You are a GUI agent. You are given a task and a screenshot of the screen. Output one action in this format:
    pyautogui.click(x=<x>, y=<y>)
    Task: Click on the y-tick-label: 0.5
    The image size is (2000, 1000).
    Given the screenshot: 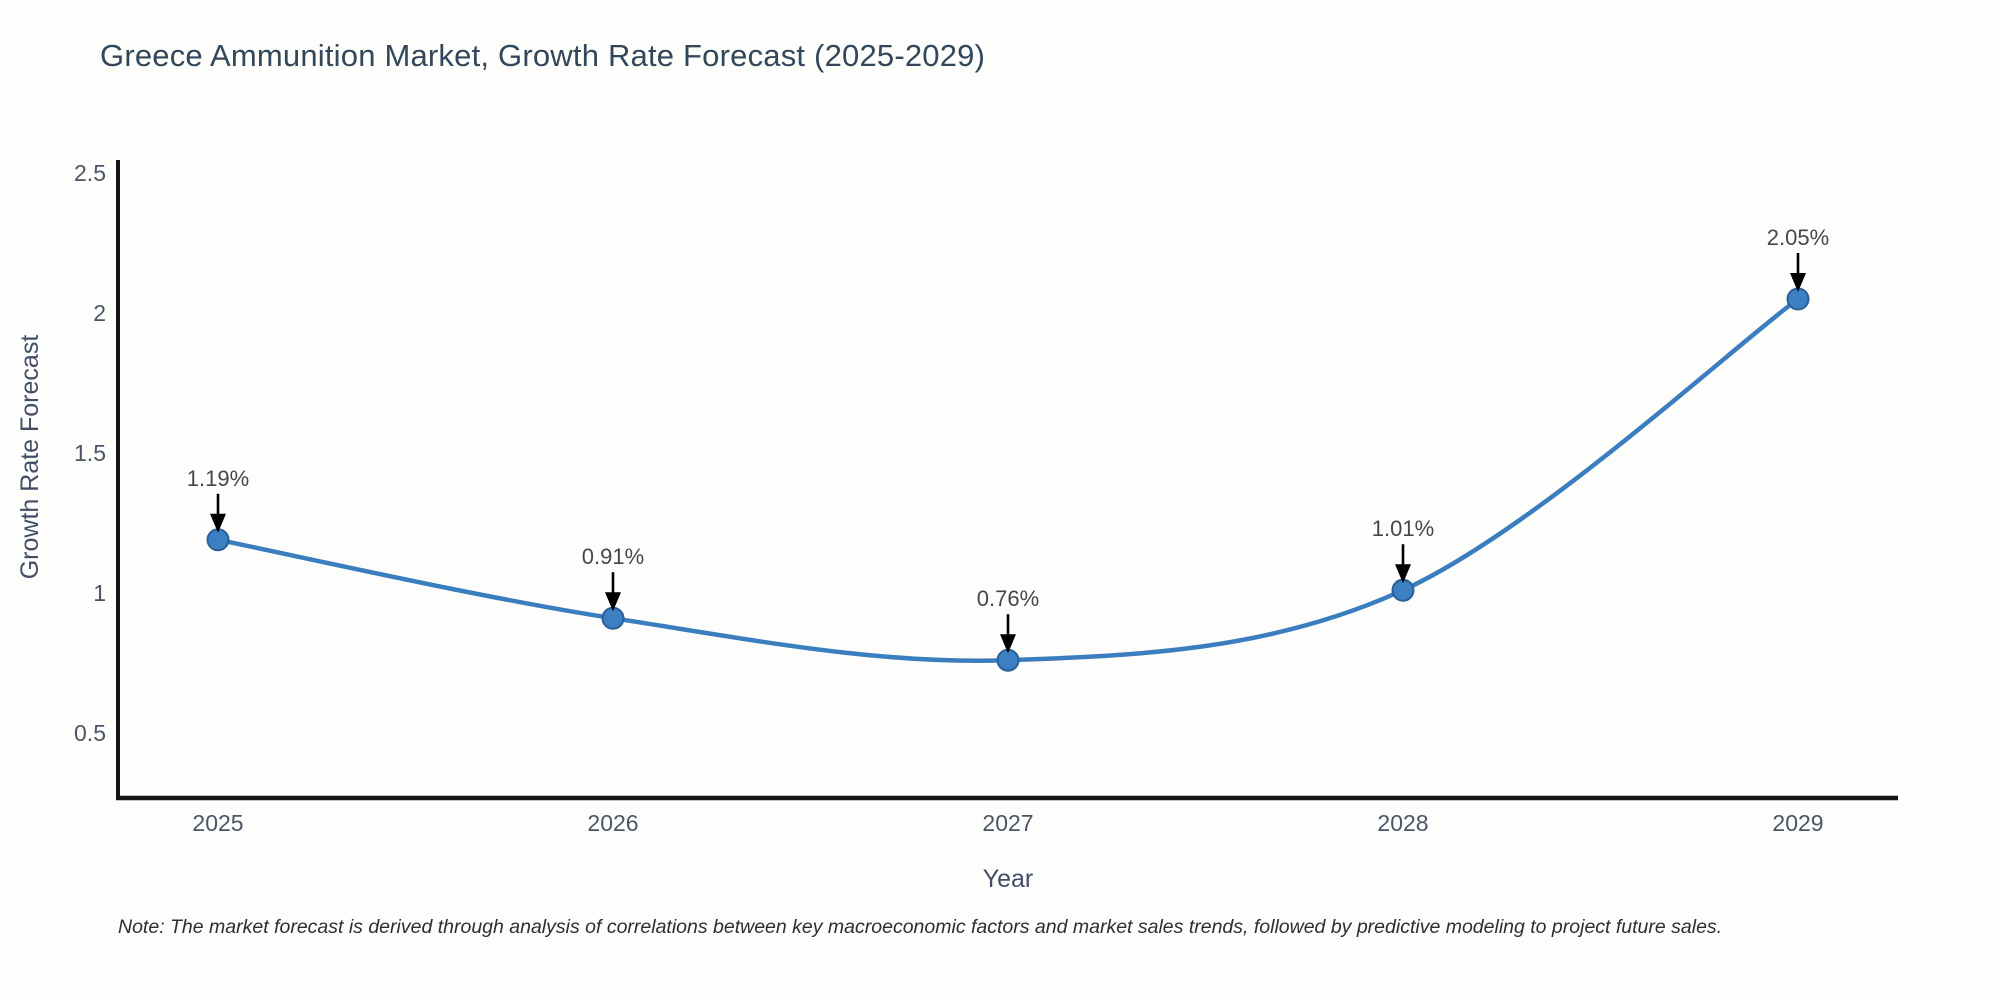 What is the action you would take?
    pyautogui.click(x=90, y=733)
    